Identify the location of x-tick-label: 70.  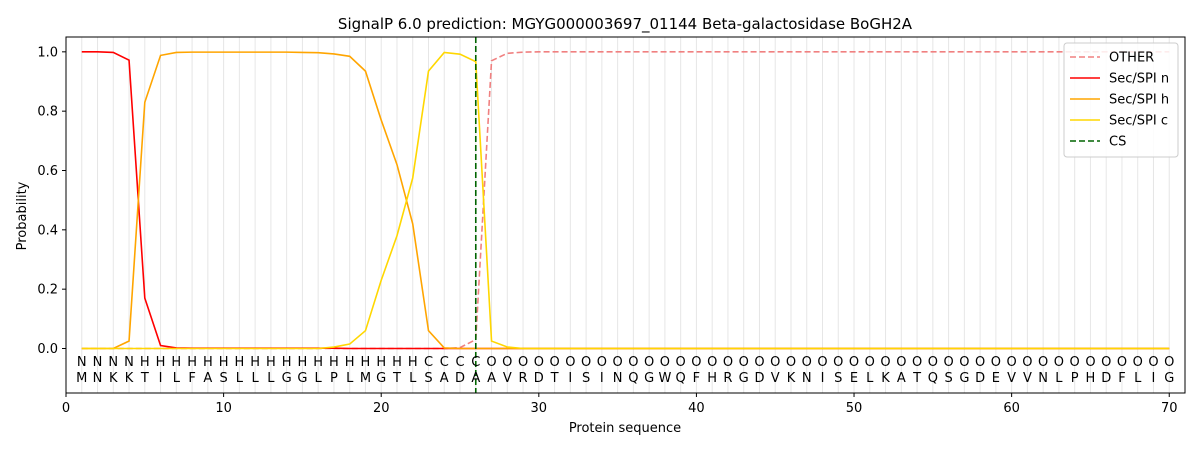
(1169, 408).